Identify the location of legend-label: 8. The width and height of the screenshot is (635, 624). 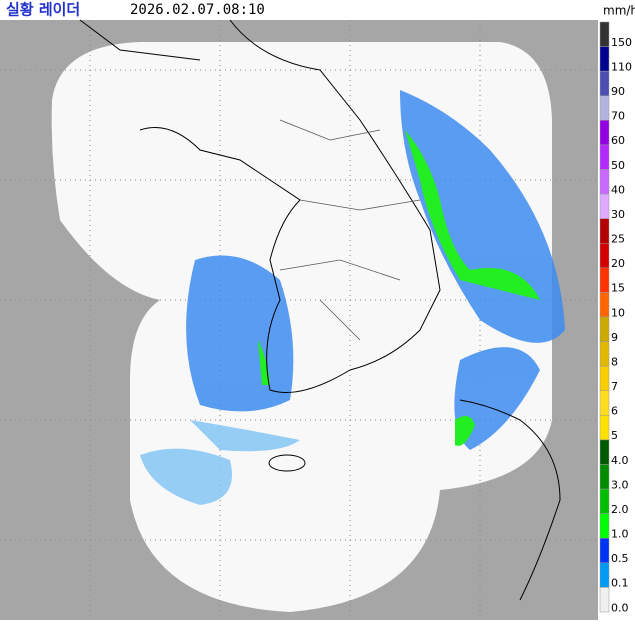
(614, 361).